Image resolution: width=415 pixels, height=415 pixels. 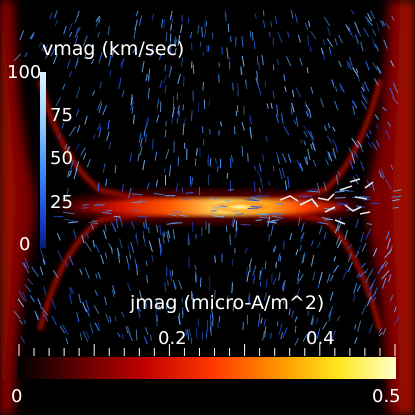 I want to click on outflow-streaks, so click(x=326, y=201).